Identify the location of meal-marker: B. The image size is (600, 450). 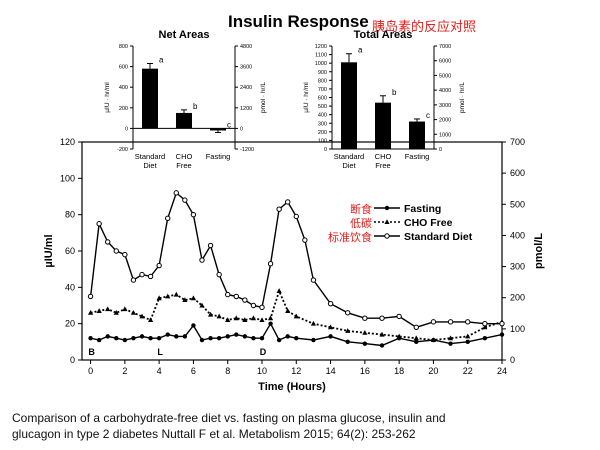
(91, 352).